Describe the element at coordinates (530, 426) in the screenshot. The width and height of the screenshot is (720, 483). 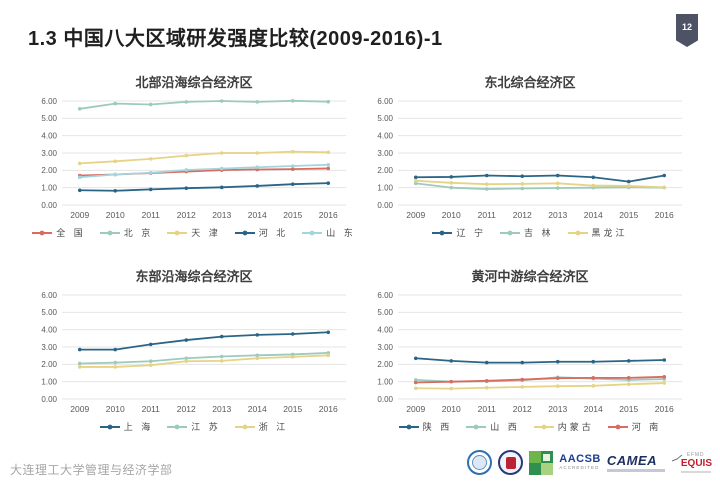
I see `chart-legend: 陕 西 山 西 内蒙古 河 南` at that location.